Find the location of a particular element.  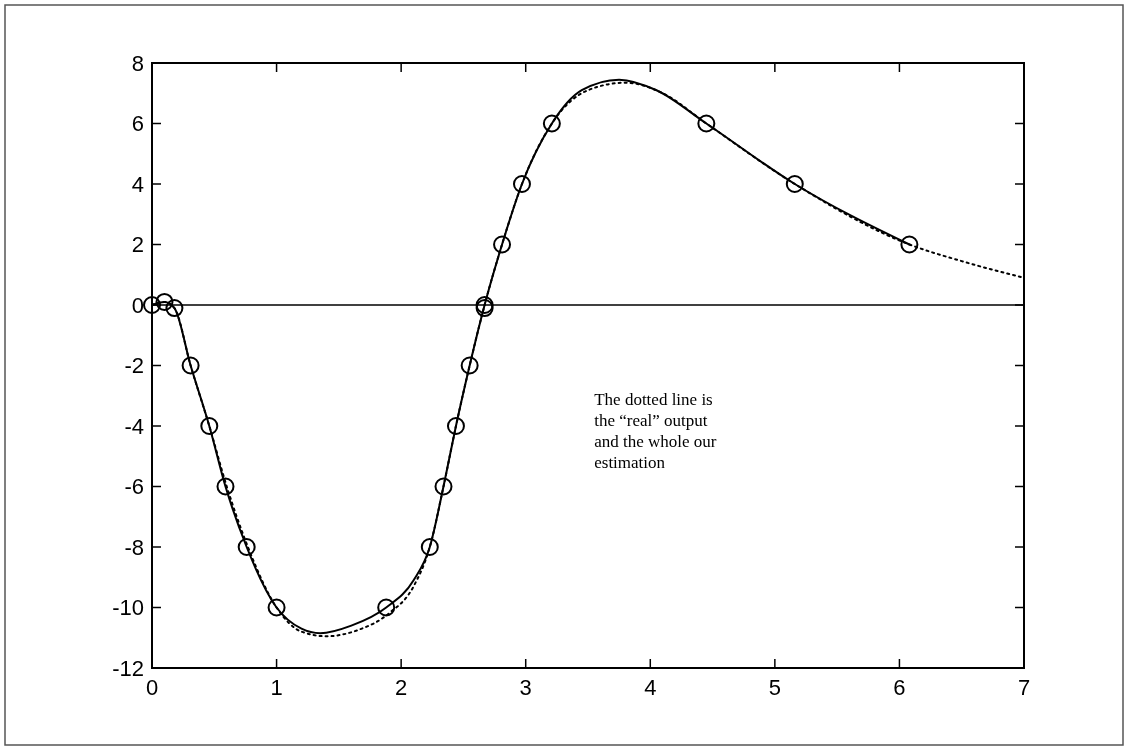

x-tick-label: 5 is located at coordinates (774, 687).